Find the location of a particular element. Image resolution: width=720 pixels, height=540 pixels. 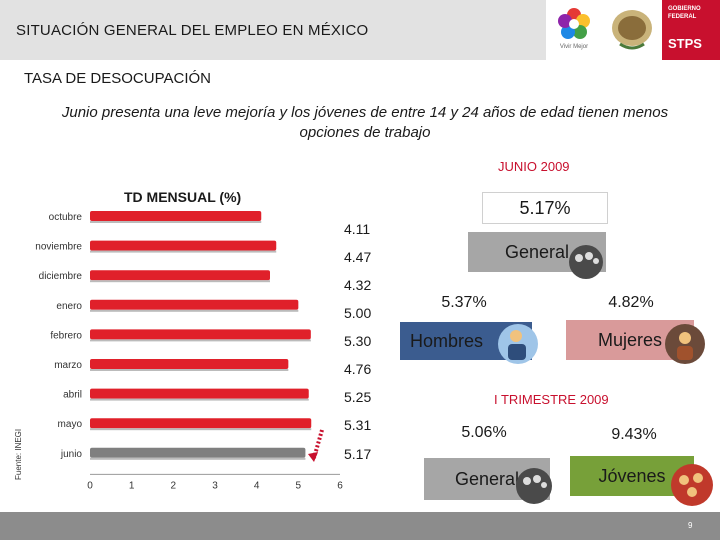

x-tick-4: 4 is located at coordinates (257, 485).